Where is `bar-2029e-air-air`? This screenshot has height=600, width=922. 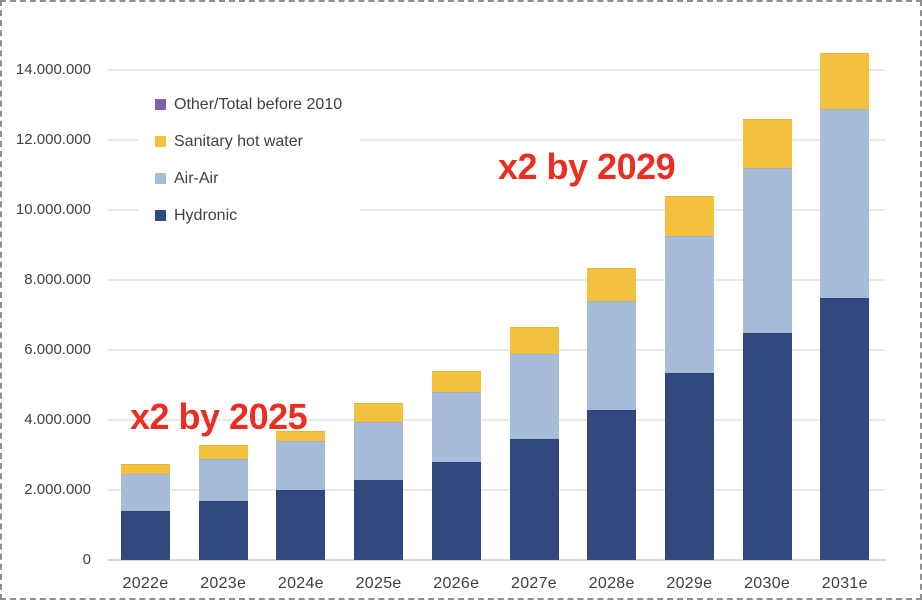
bar-2029e-air-air is located at coordinates (689, 304).